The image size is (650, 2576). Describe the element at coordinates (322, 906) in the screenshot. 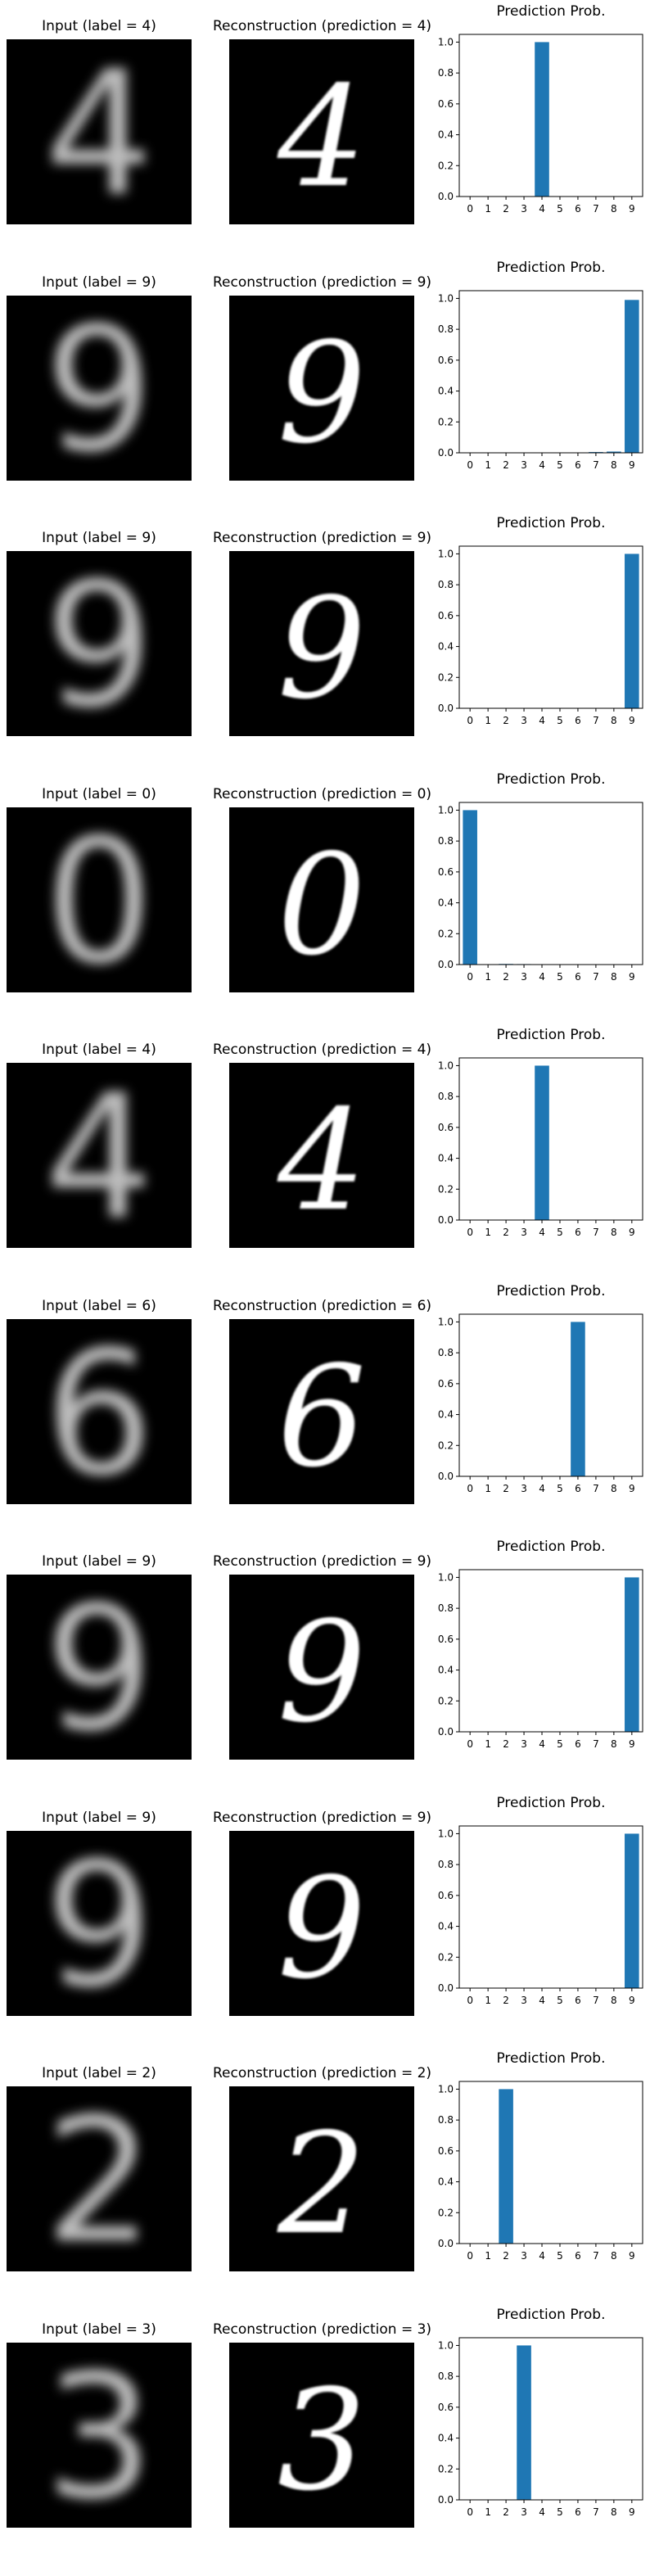

I see `reconstruction-digit-glyph: 0` at that location.